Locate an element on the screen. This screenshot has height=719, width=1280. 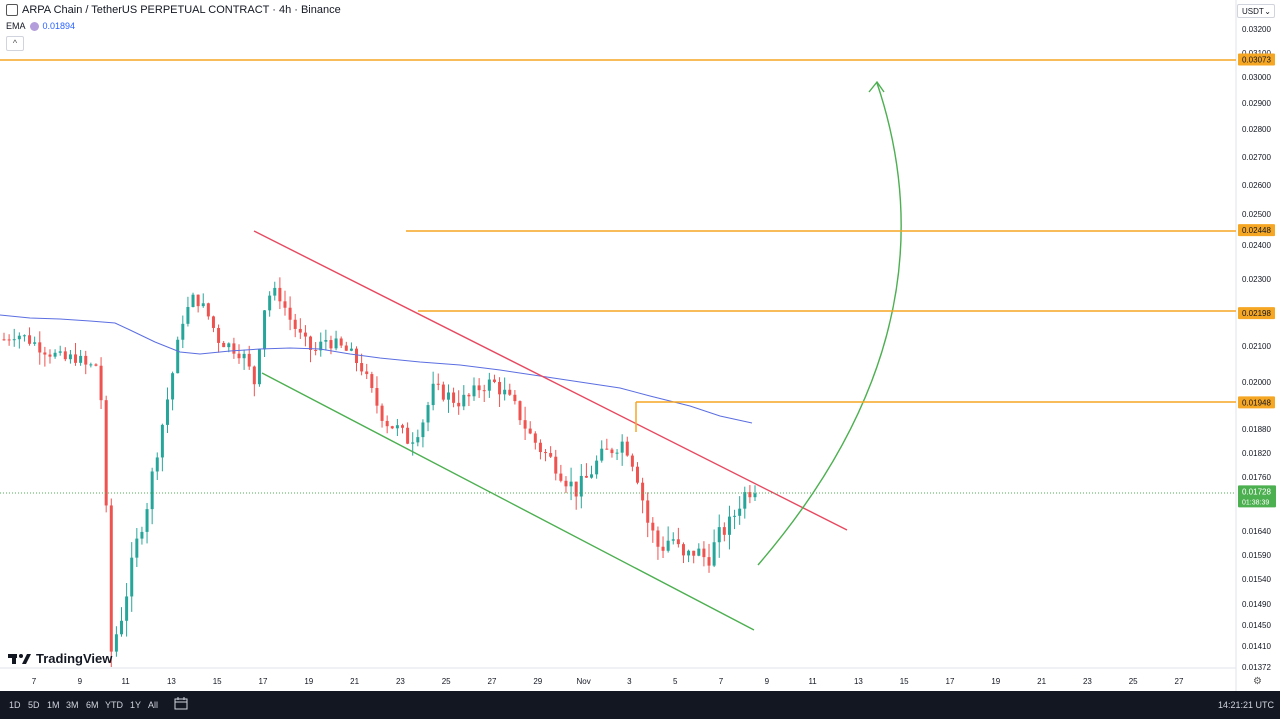
settings-icon: ⚙ is located at coordinates (1257, 681).